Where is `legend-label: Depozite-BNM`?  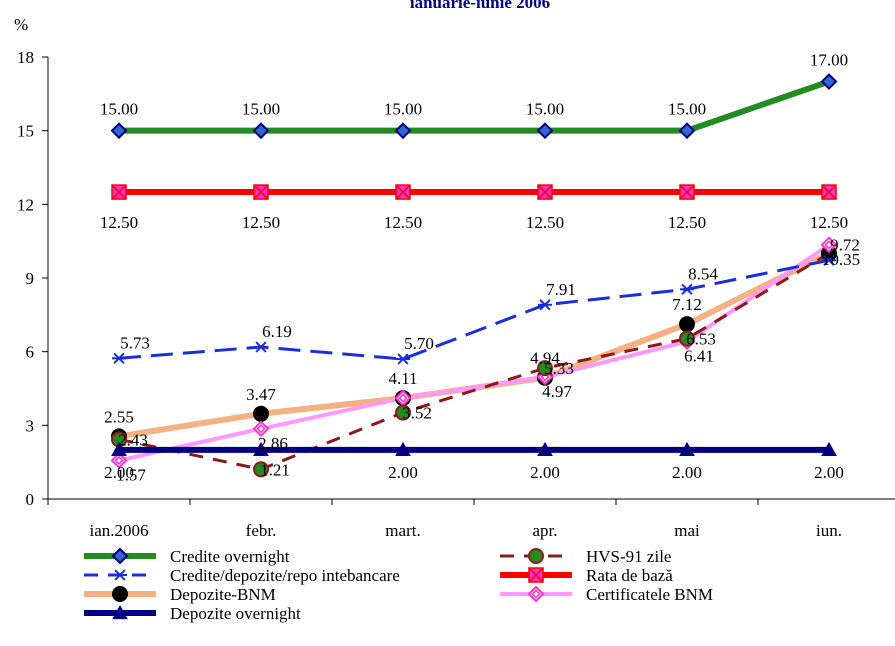
legend-label: Depozite-BNM is located at coordinates (223, 594).